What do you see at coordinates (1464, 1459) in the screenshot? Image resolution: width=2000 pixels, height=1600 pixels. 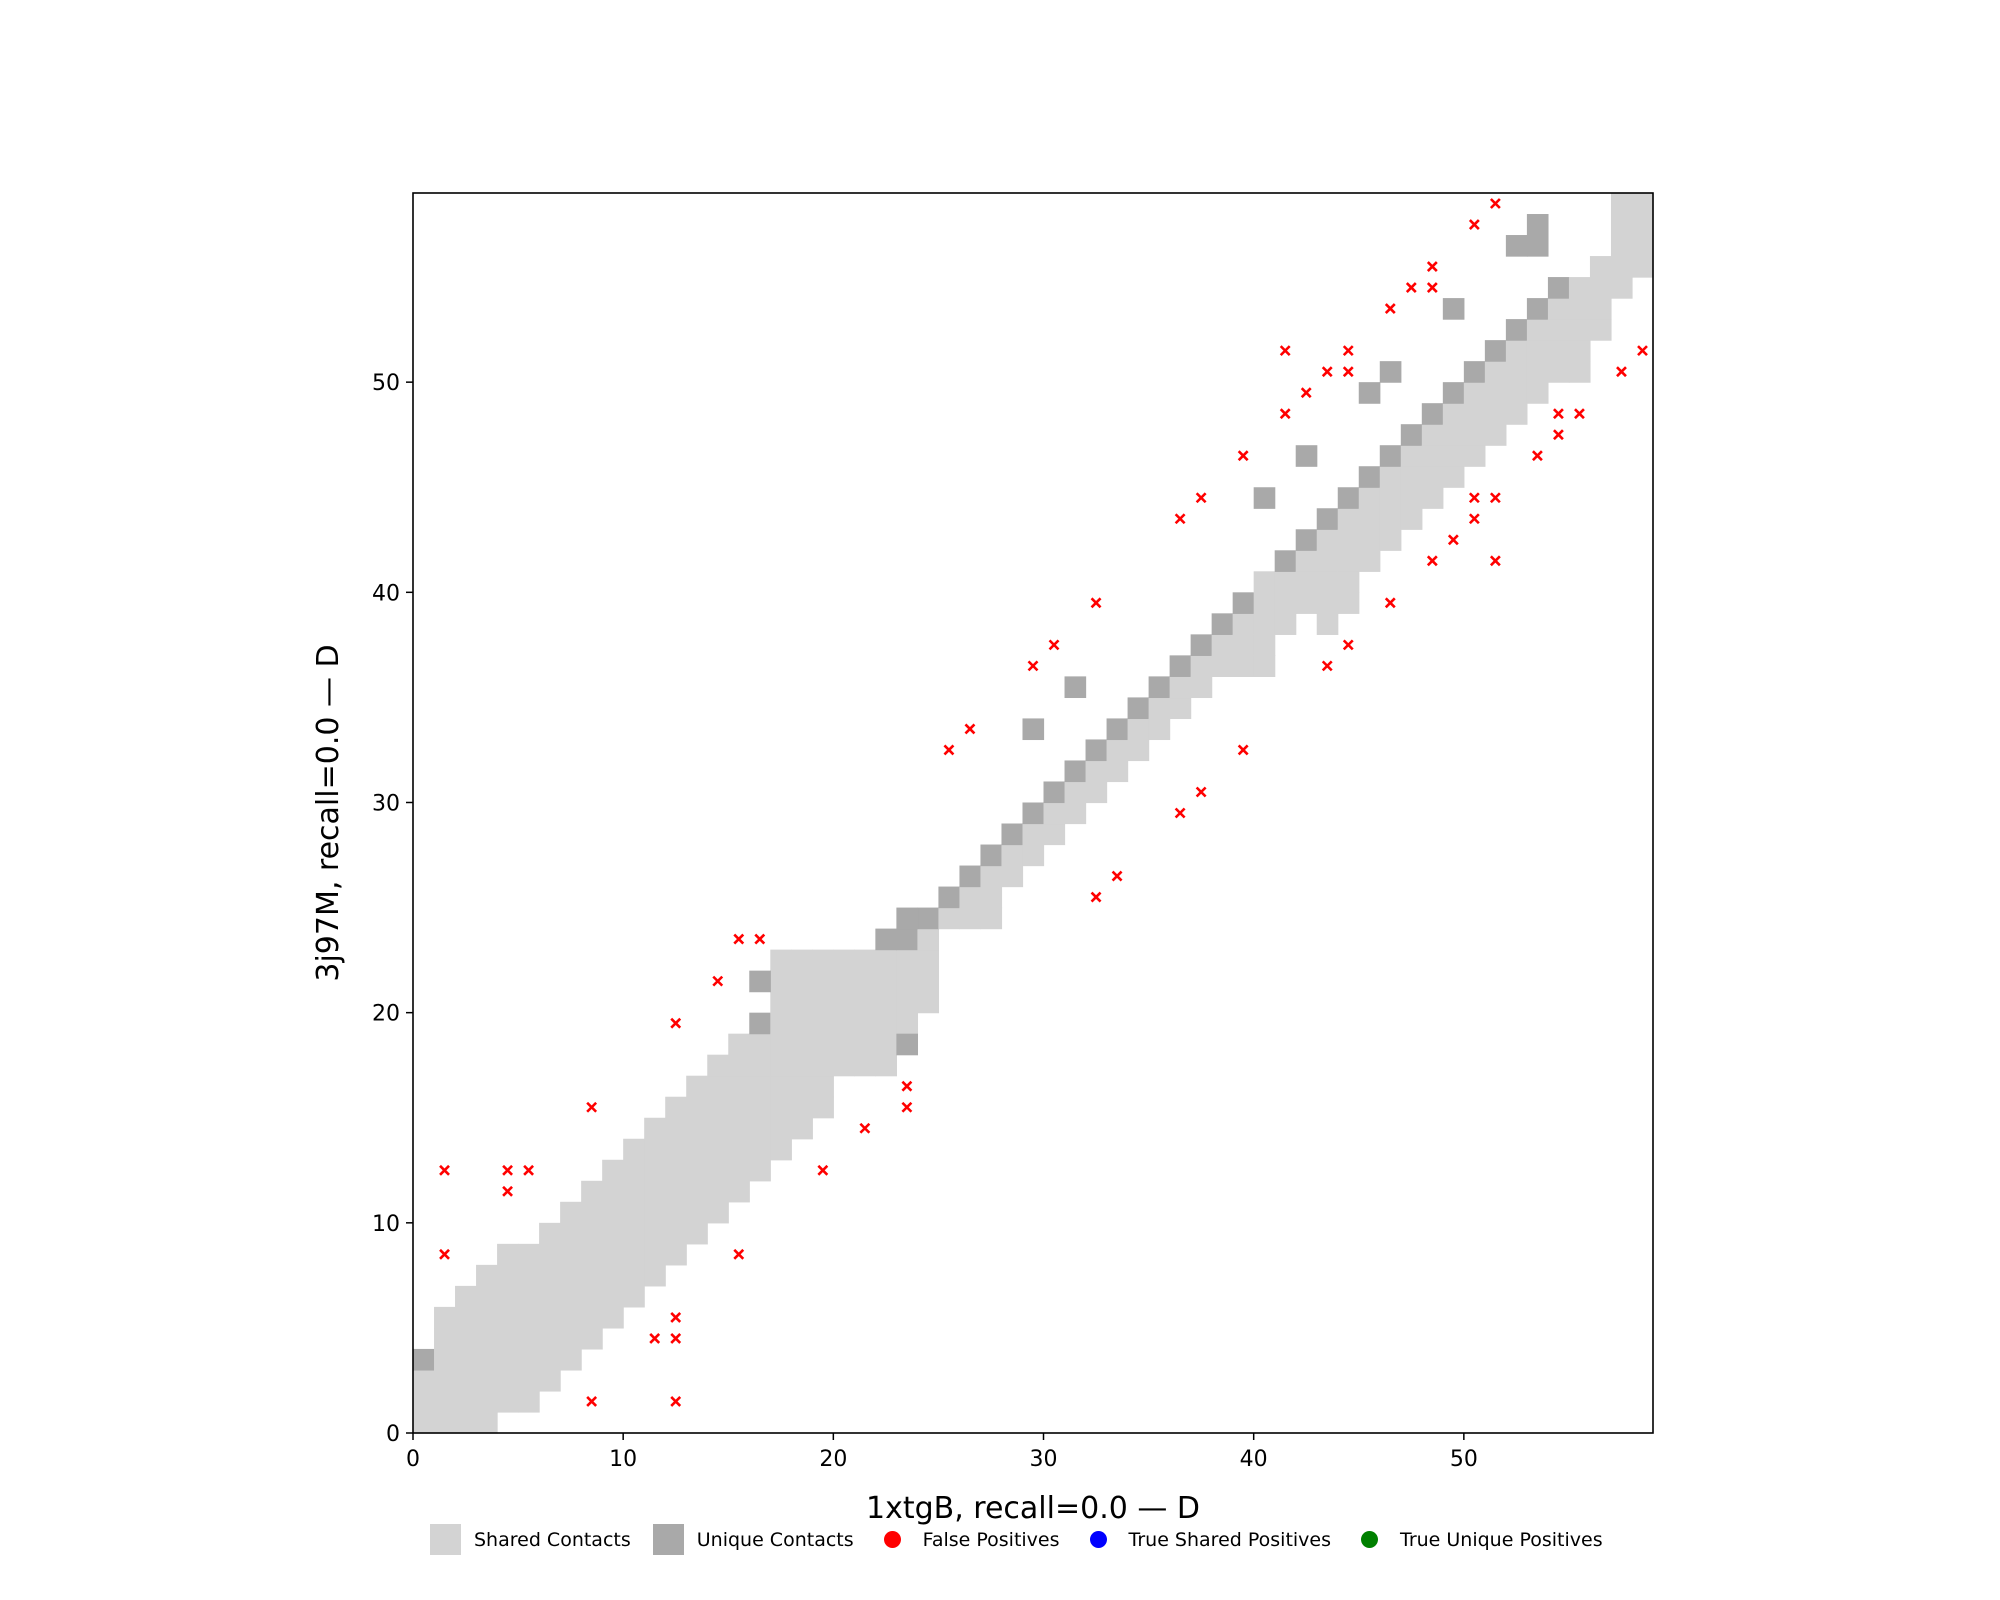 I see `x-tick-label: 50` at bounding box center [1464, 1459].